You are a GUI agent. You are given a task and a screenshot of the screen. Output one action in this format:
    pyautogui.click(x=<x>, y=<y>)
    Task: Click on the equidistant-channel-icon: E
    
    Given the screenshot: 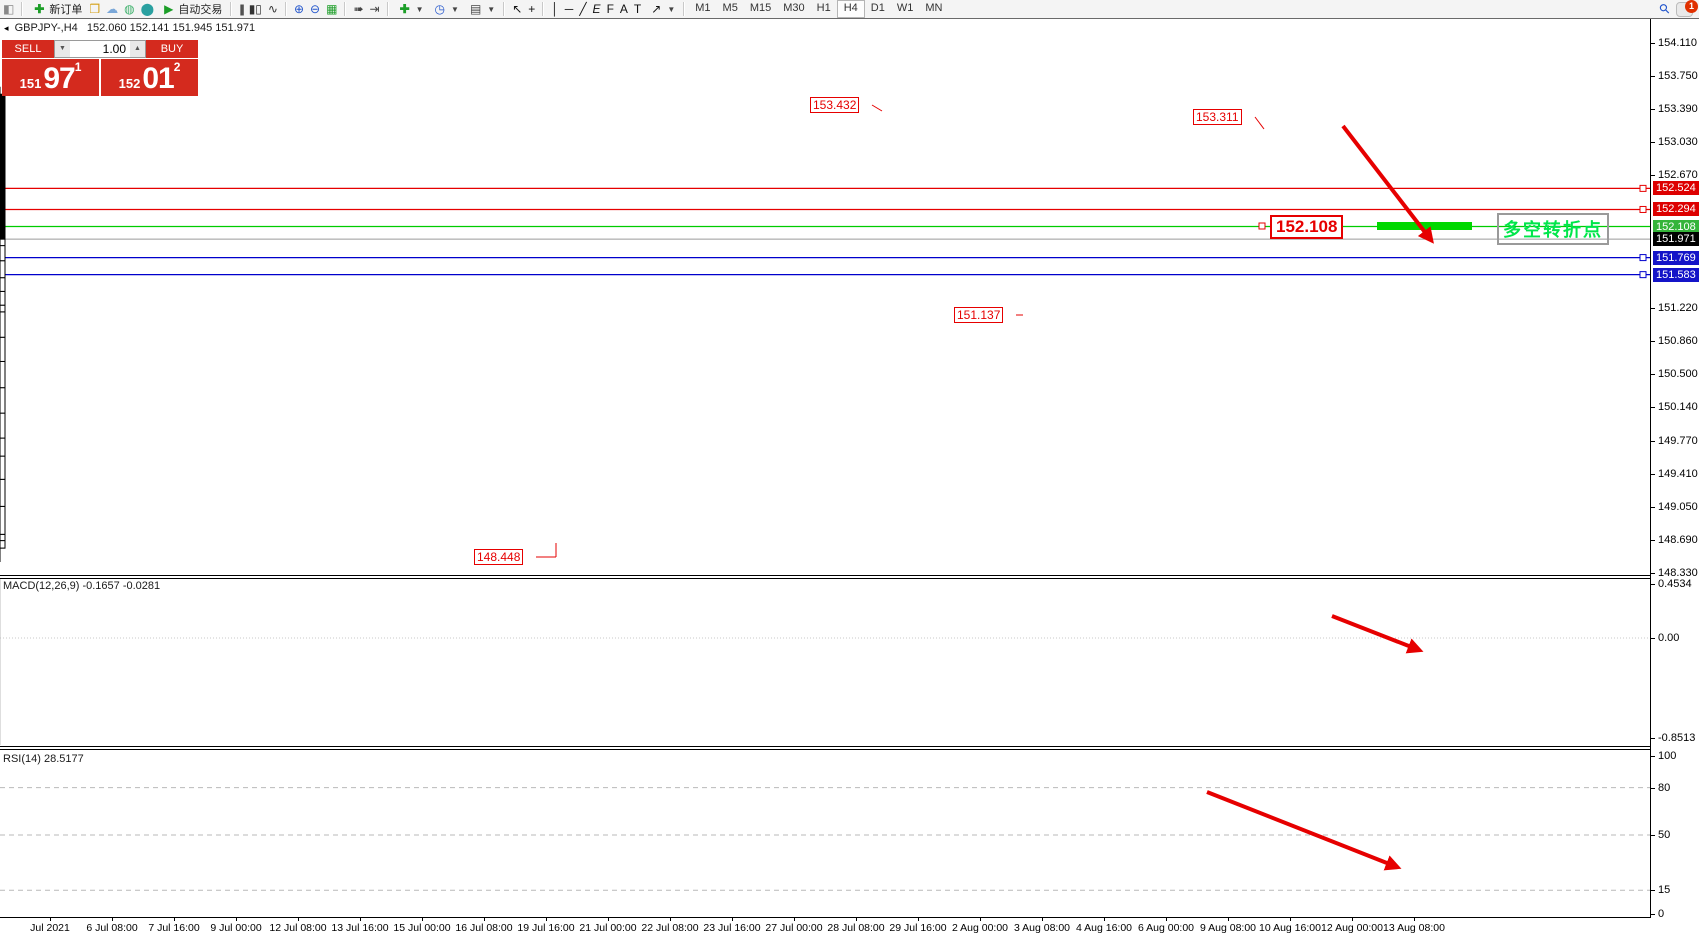 What is the action you would take?
    pyautogui.click(x=596, y=9)
    